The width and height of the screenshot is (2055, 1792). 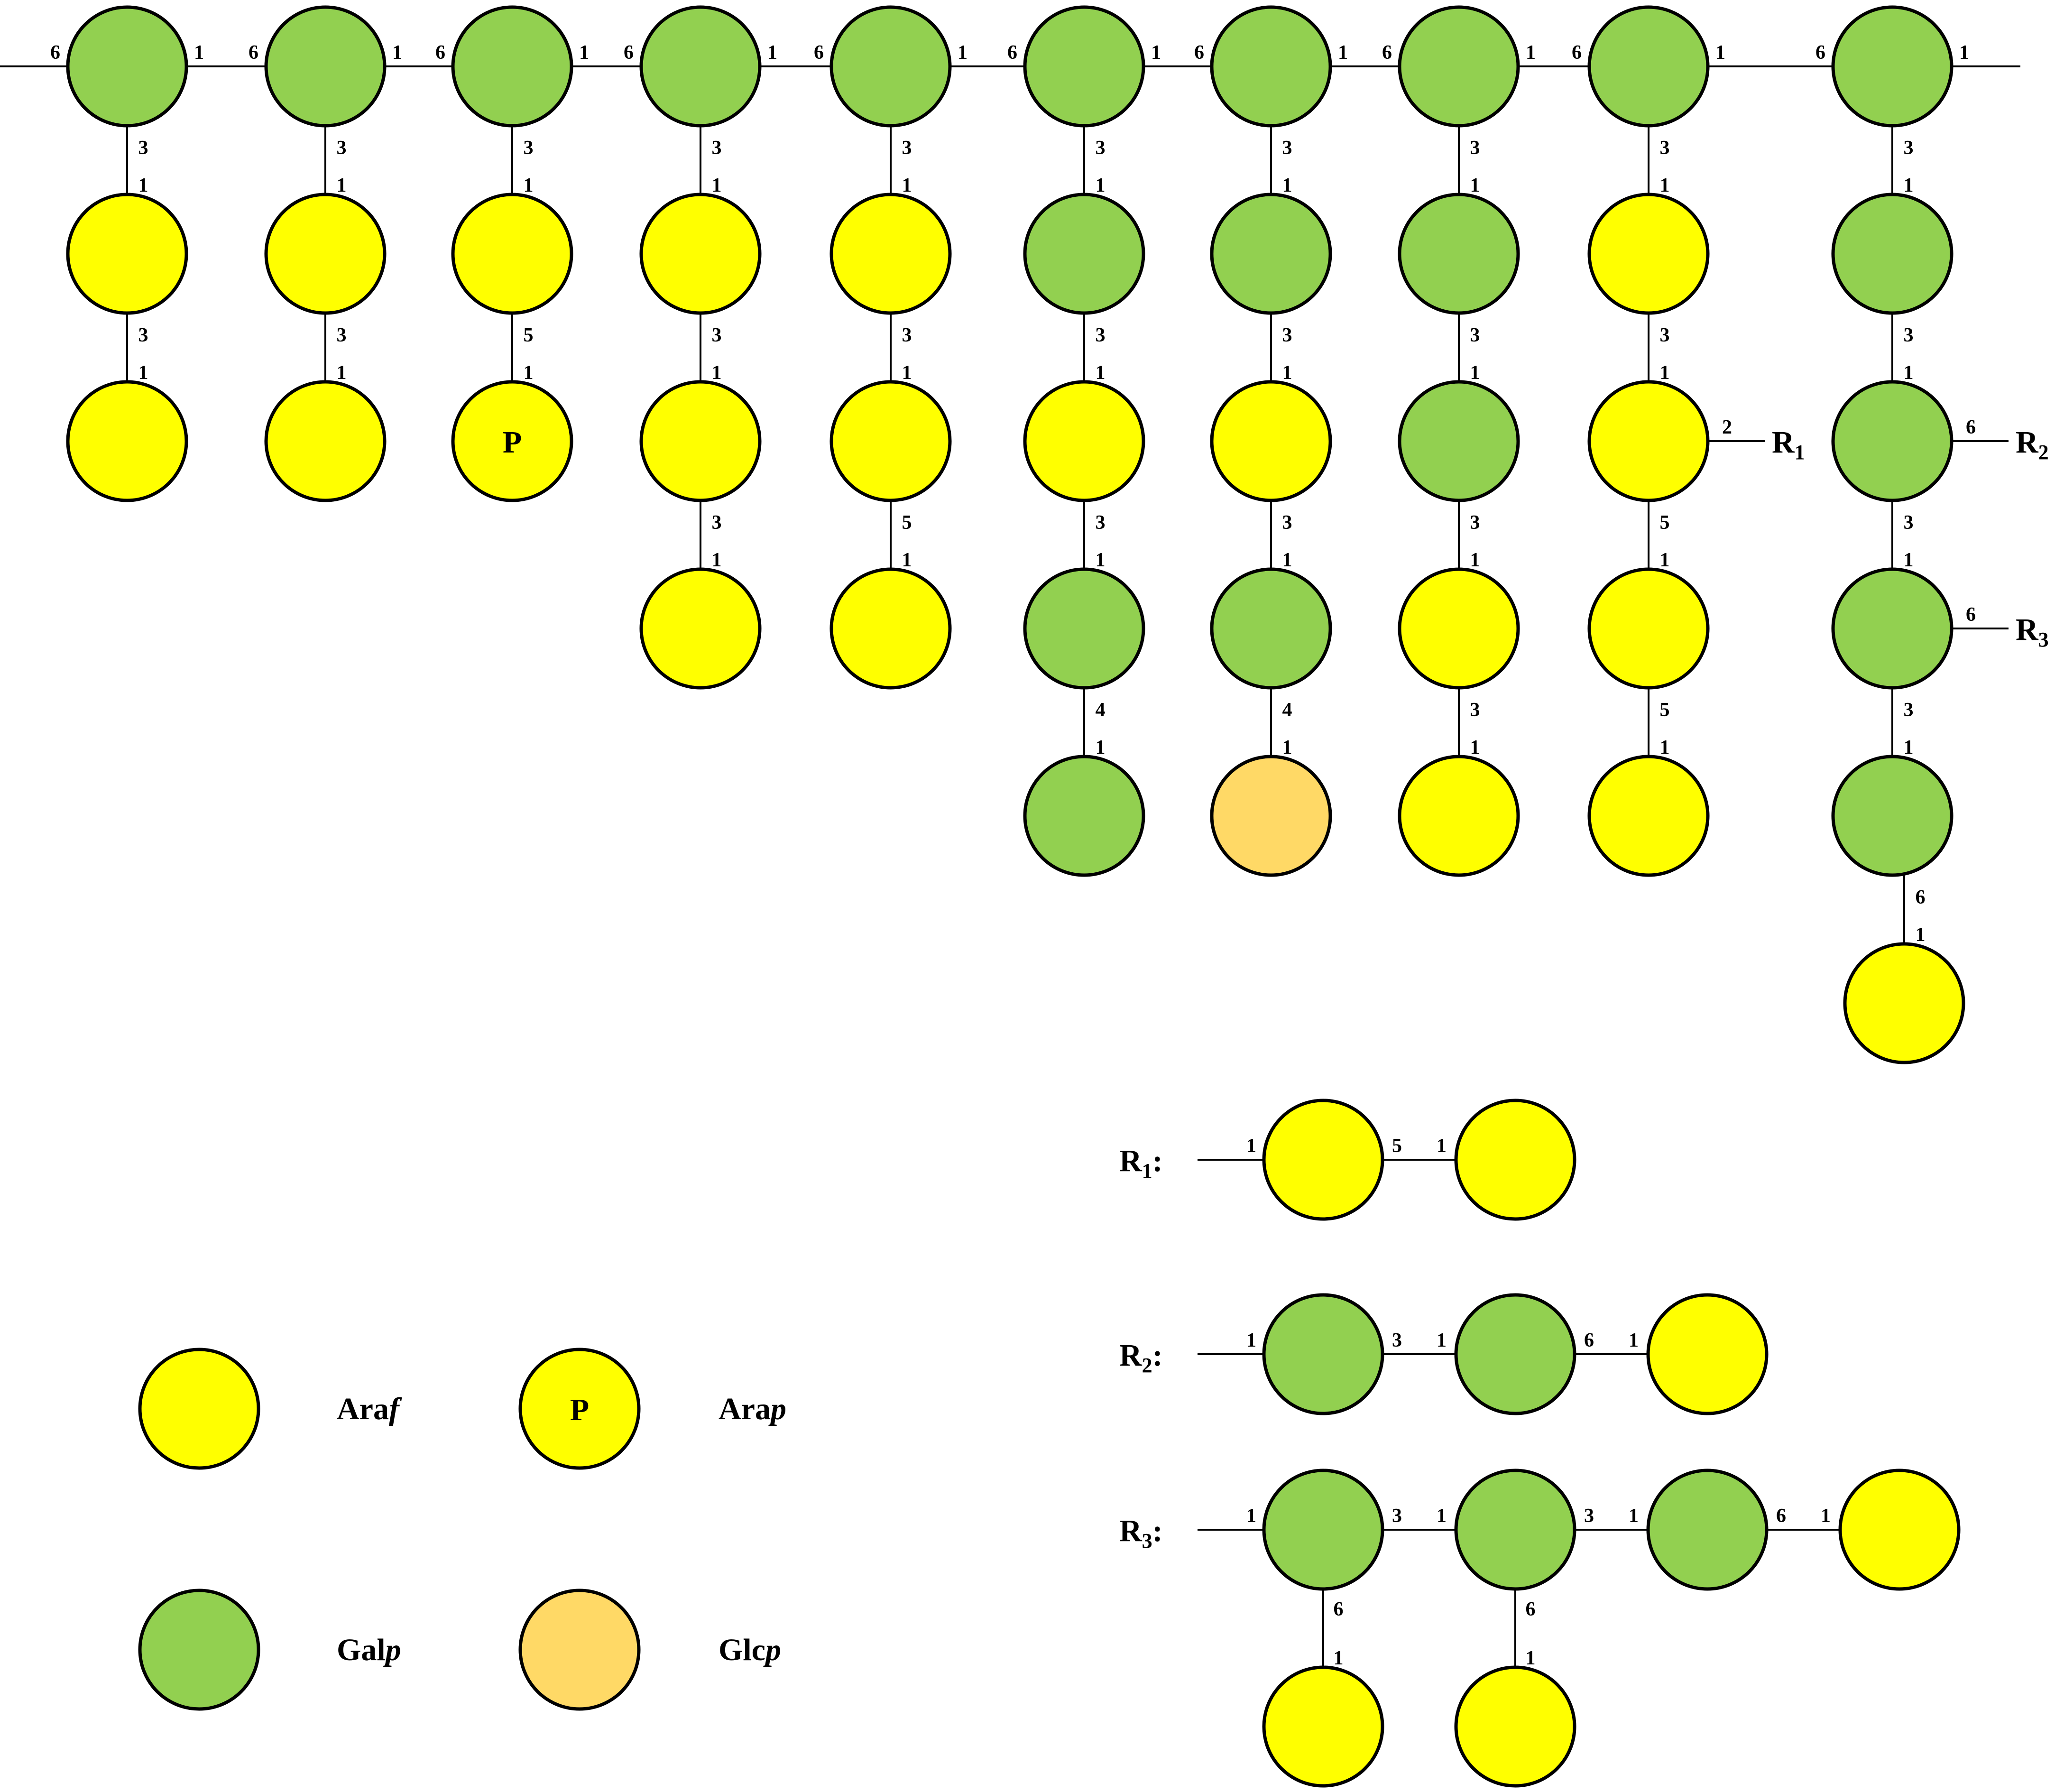 I want to click on side-branch-6: 3 1 3 1 3 1 4 1, so click(x=1084, y=501).